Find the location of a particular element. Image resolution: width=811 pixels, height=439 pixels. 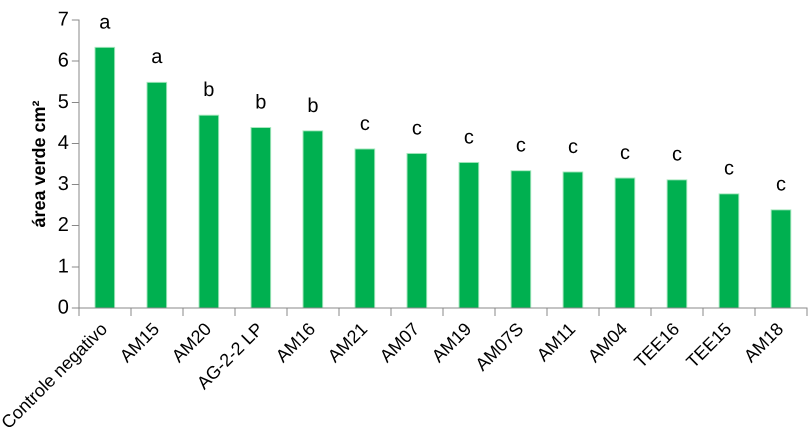

y-tick-label: 5 is located at coordinates (63, 101).